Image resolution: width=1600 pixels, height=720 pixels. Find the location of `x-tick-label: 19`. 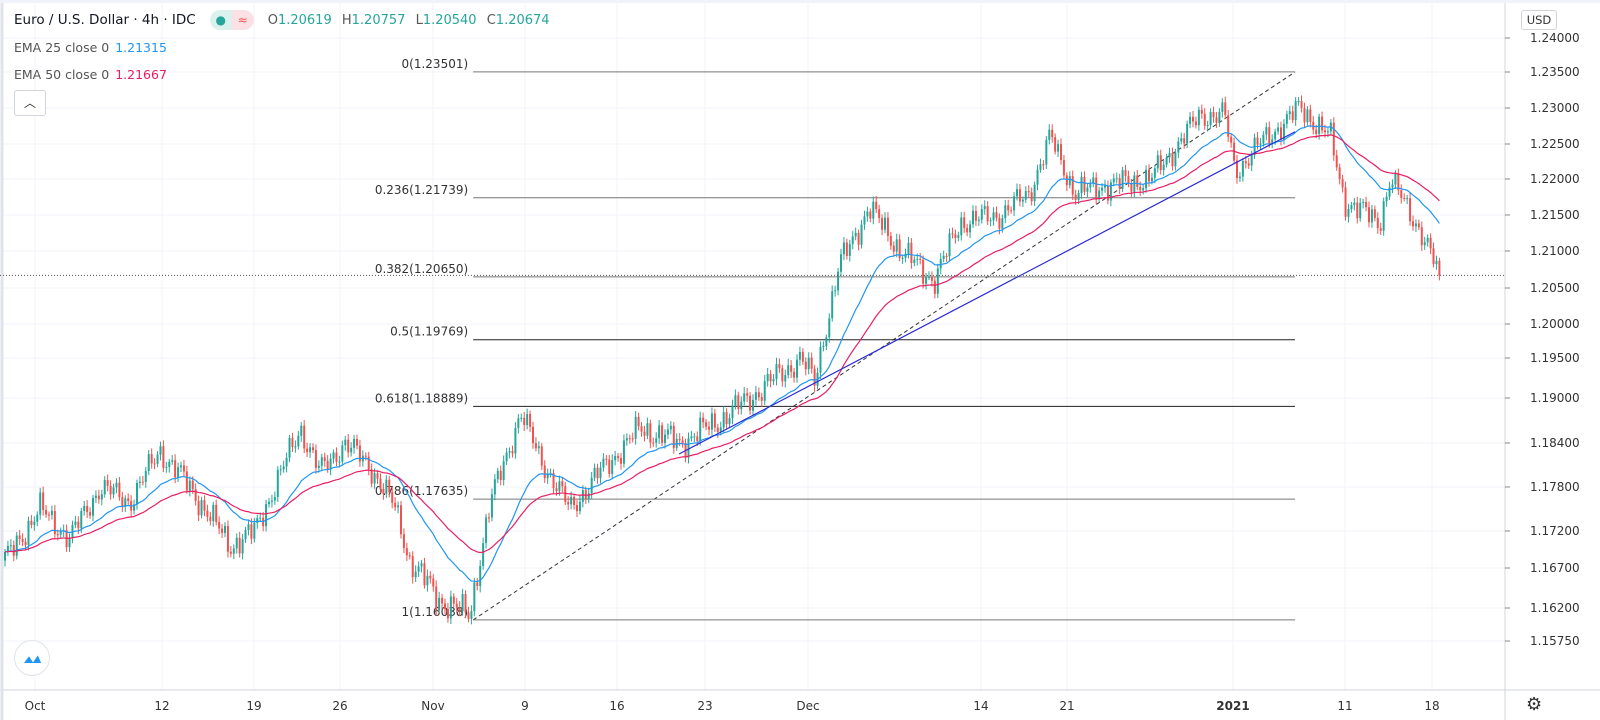

x-tick-label: 19 is located at coordinates (253, 706).